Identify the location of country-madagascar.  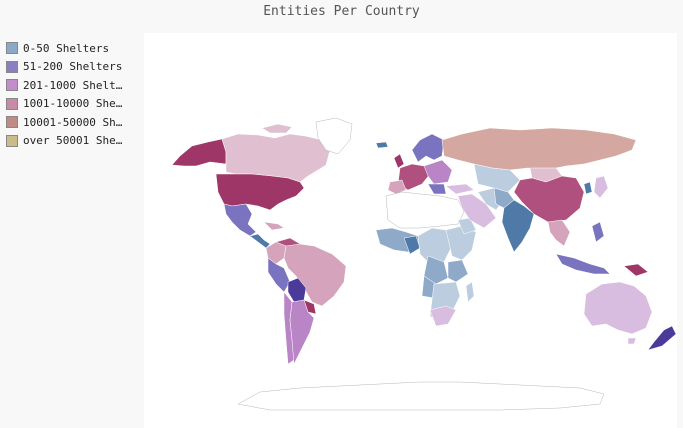
(470, 292).